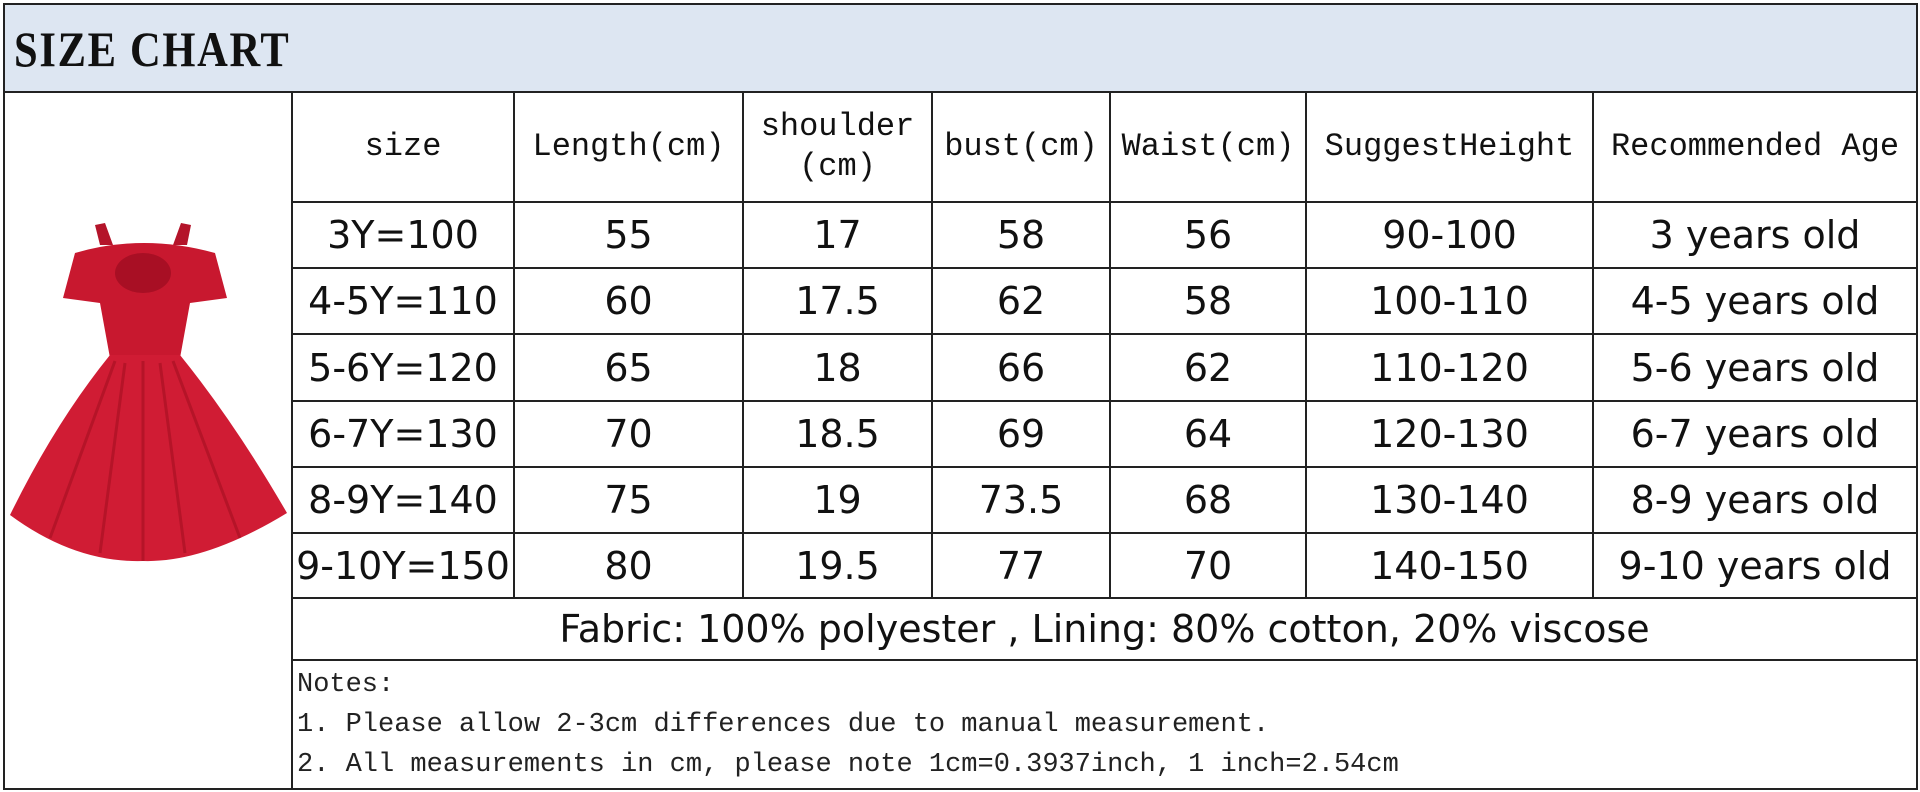  What do you see at coordinates (1448, 302) in the screenshot?
I see `table-cell: 100-110` at bounding box center [1448, 302].